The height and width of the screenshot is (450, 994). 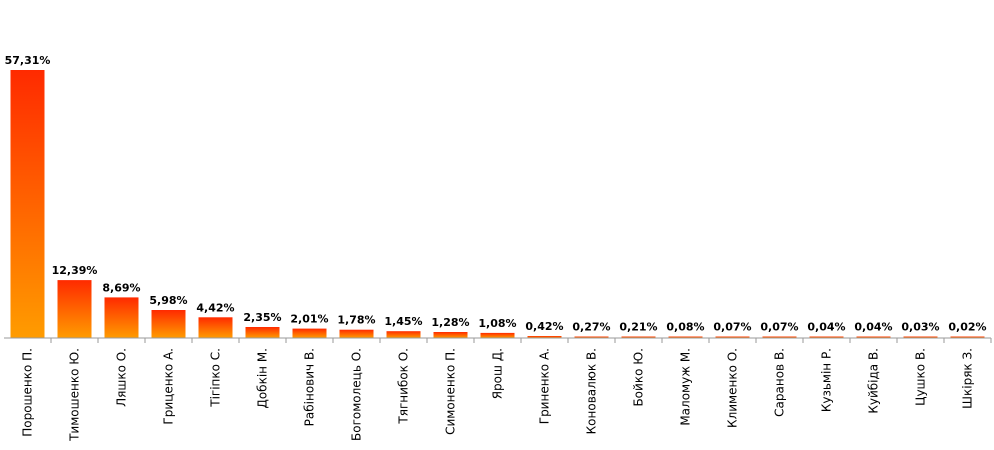 What do you see at coordinates (686, 387) in the screenshot?
I see `category-label: Маломуж М.` at bounding box center [686, 387].